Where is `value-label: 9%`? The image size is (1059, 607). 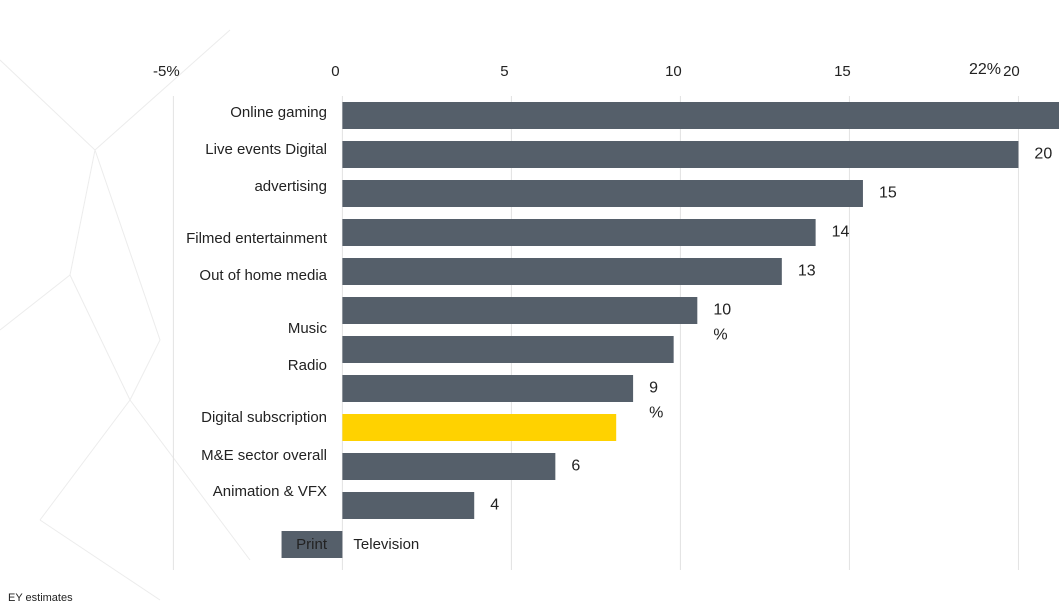
value-label: 9% is located at coordinates (656, 401).